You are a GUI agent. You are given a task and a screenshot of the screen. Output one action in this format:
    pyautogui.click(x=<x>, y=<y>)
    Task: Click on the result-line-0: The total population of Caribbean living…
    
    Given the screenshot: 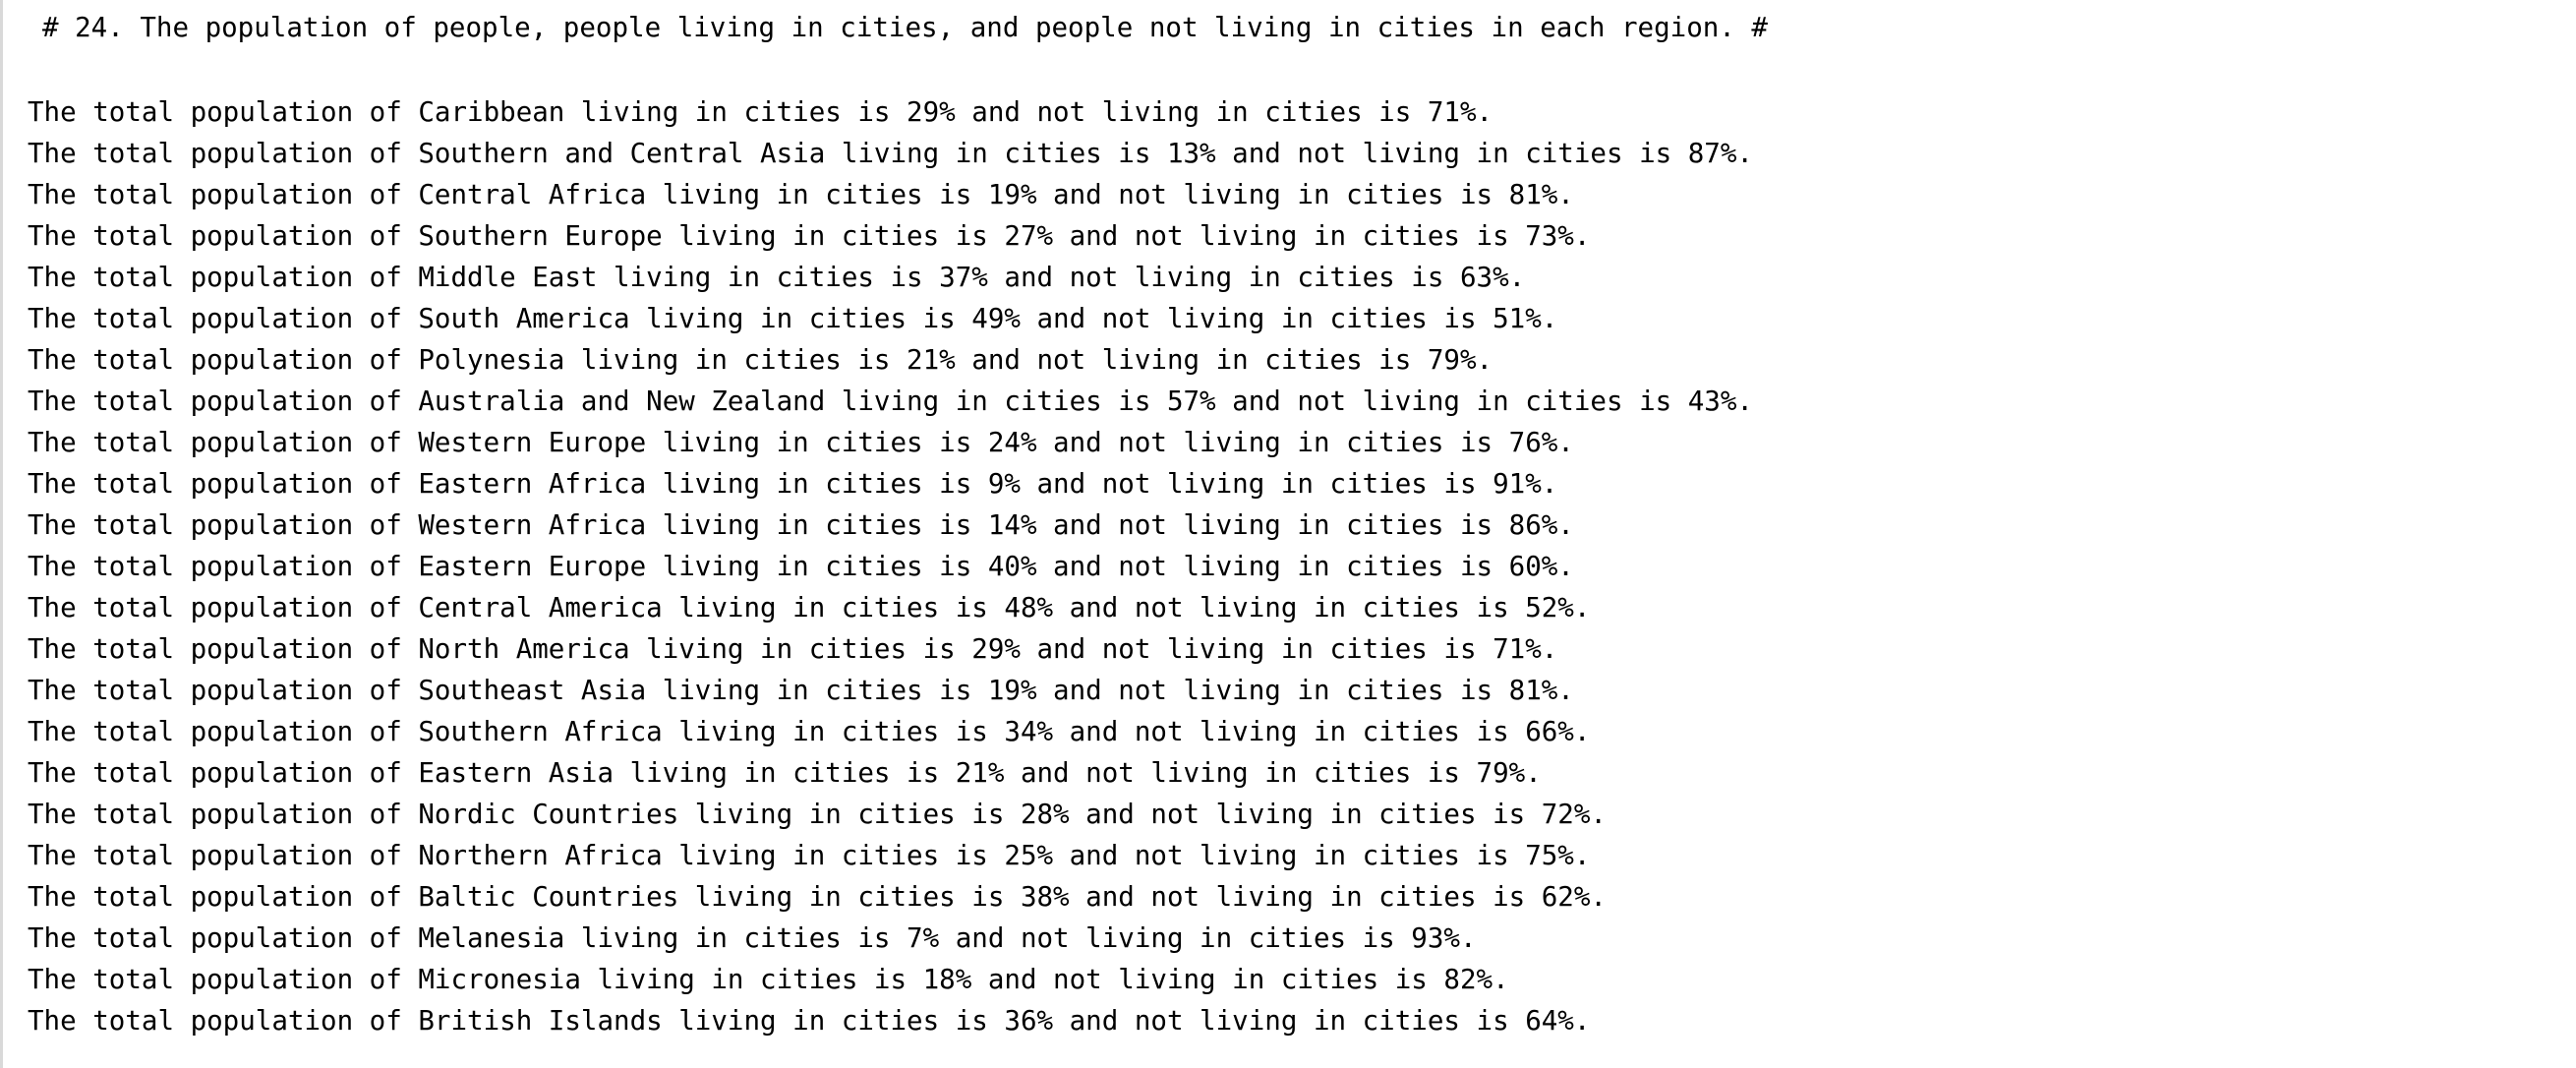 What is the action you would take?
    pyautogui.click(x=760, y=112)
    